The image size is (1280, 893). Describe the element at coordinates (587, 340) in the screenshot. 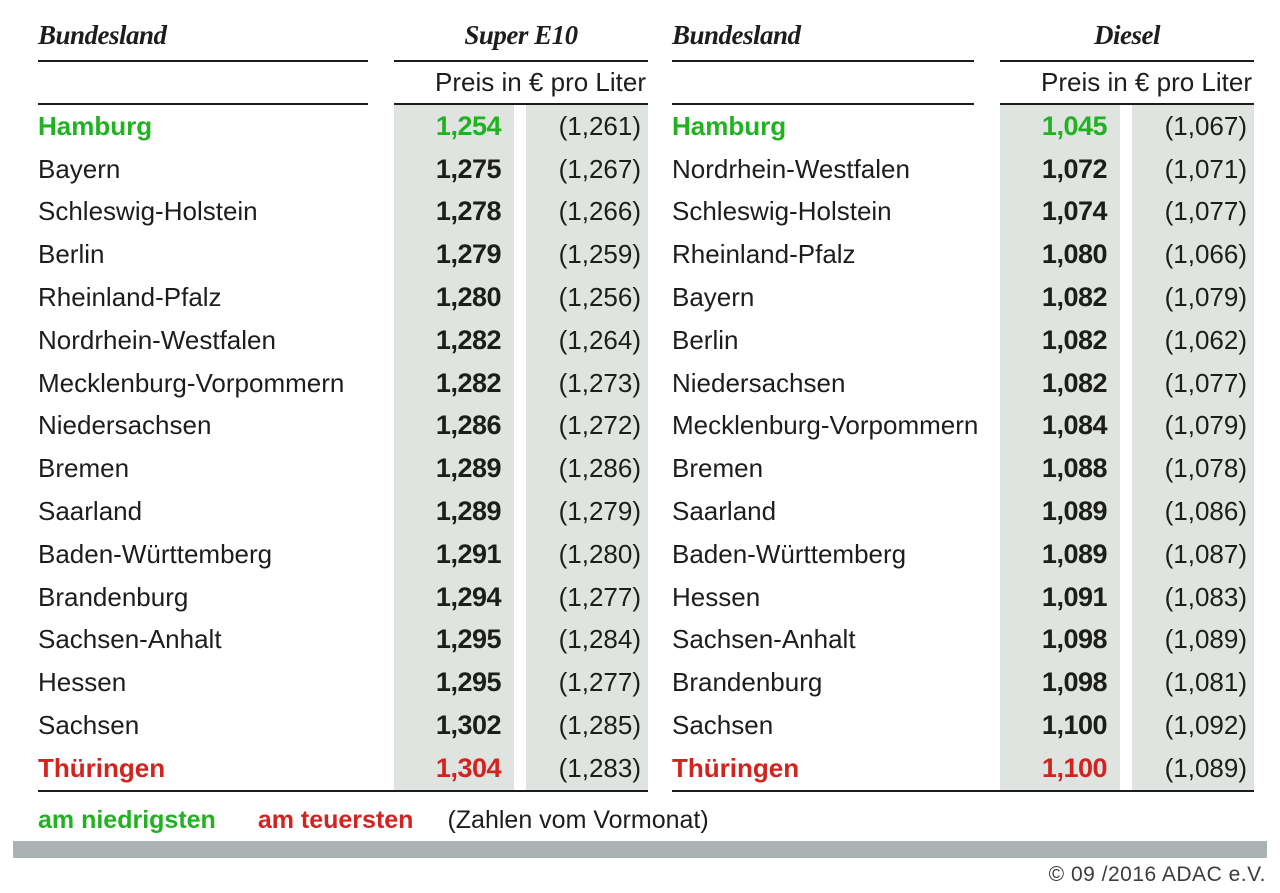

I see `previous-month-price: (1,264)` at that location.